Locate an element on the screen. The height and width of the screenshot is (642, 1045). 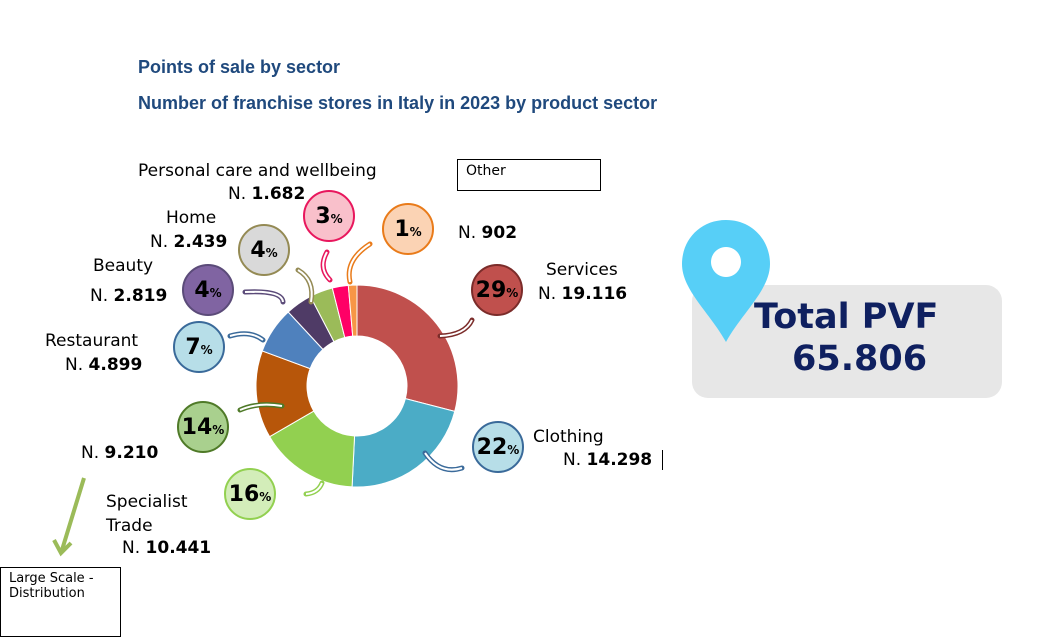
slice-clothing is located at coordinates (403, 442).